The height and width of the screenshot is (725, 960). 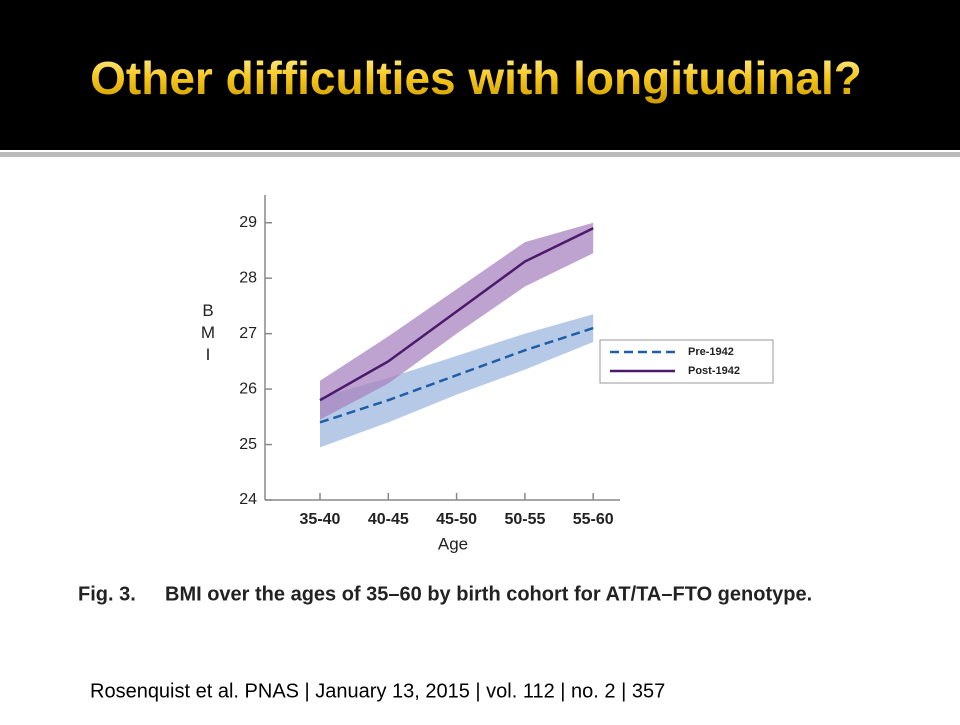 What do you see at coordinates (686, 361) in the screenshot?
I see `legend-box` at bounding box center [686, 361].